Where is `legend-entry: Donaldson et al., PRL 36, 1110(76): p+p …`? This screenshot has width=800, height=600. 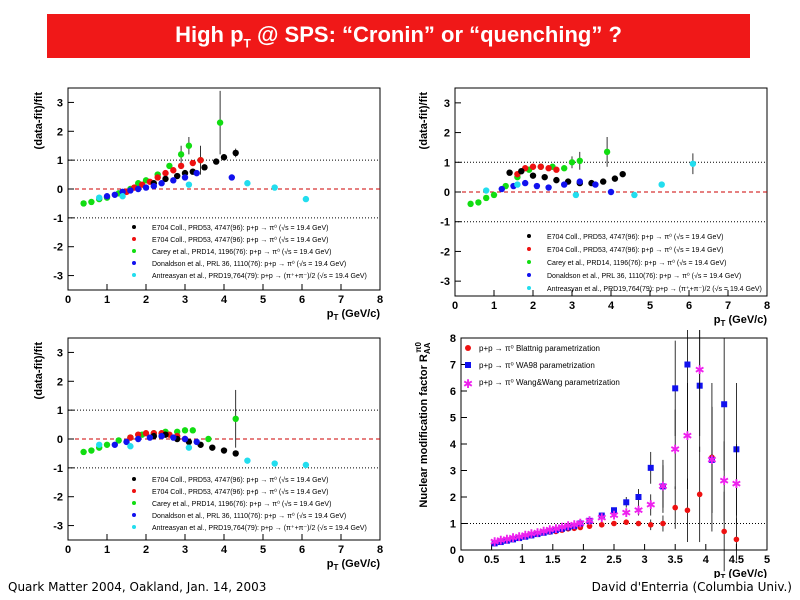 legend-entry: Donaldson et al., PRL 36, 1110(76): p+p … is located at coordinates (249, 264).